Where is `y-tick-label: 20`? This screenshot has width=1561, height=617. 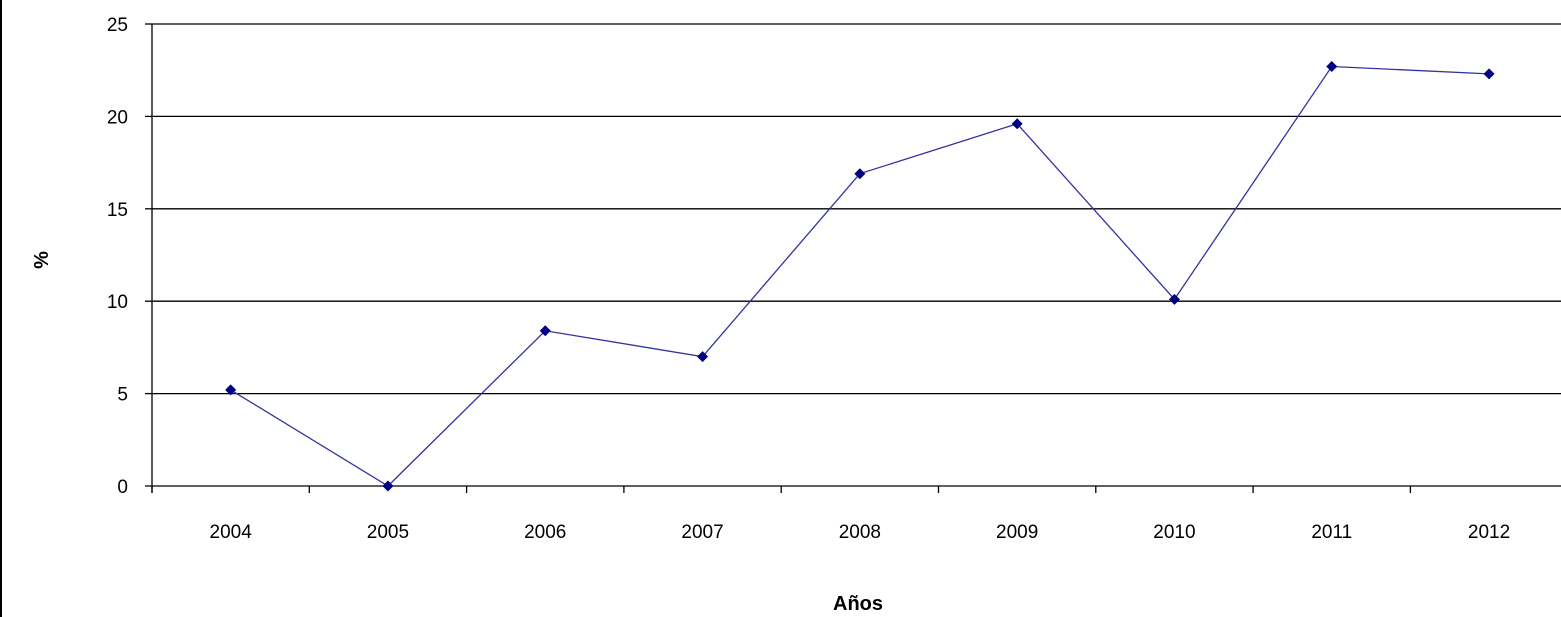 y-tick-label: 20 is located at coordinates (117, 117).